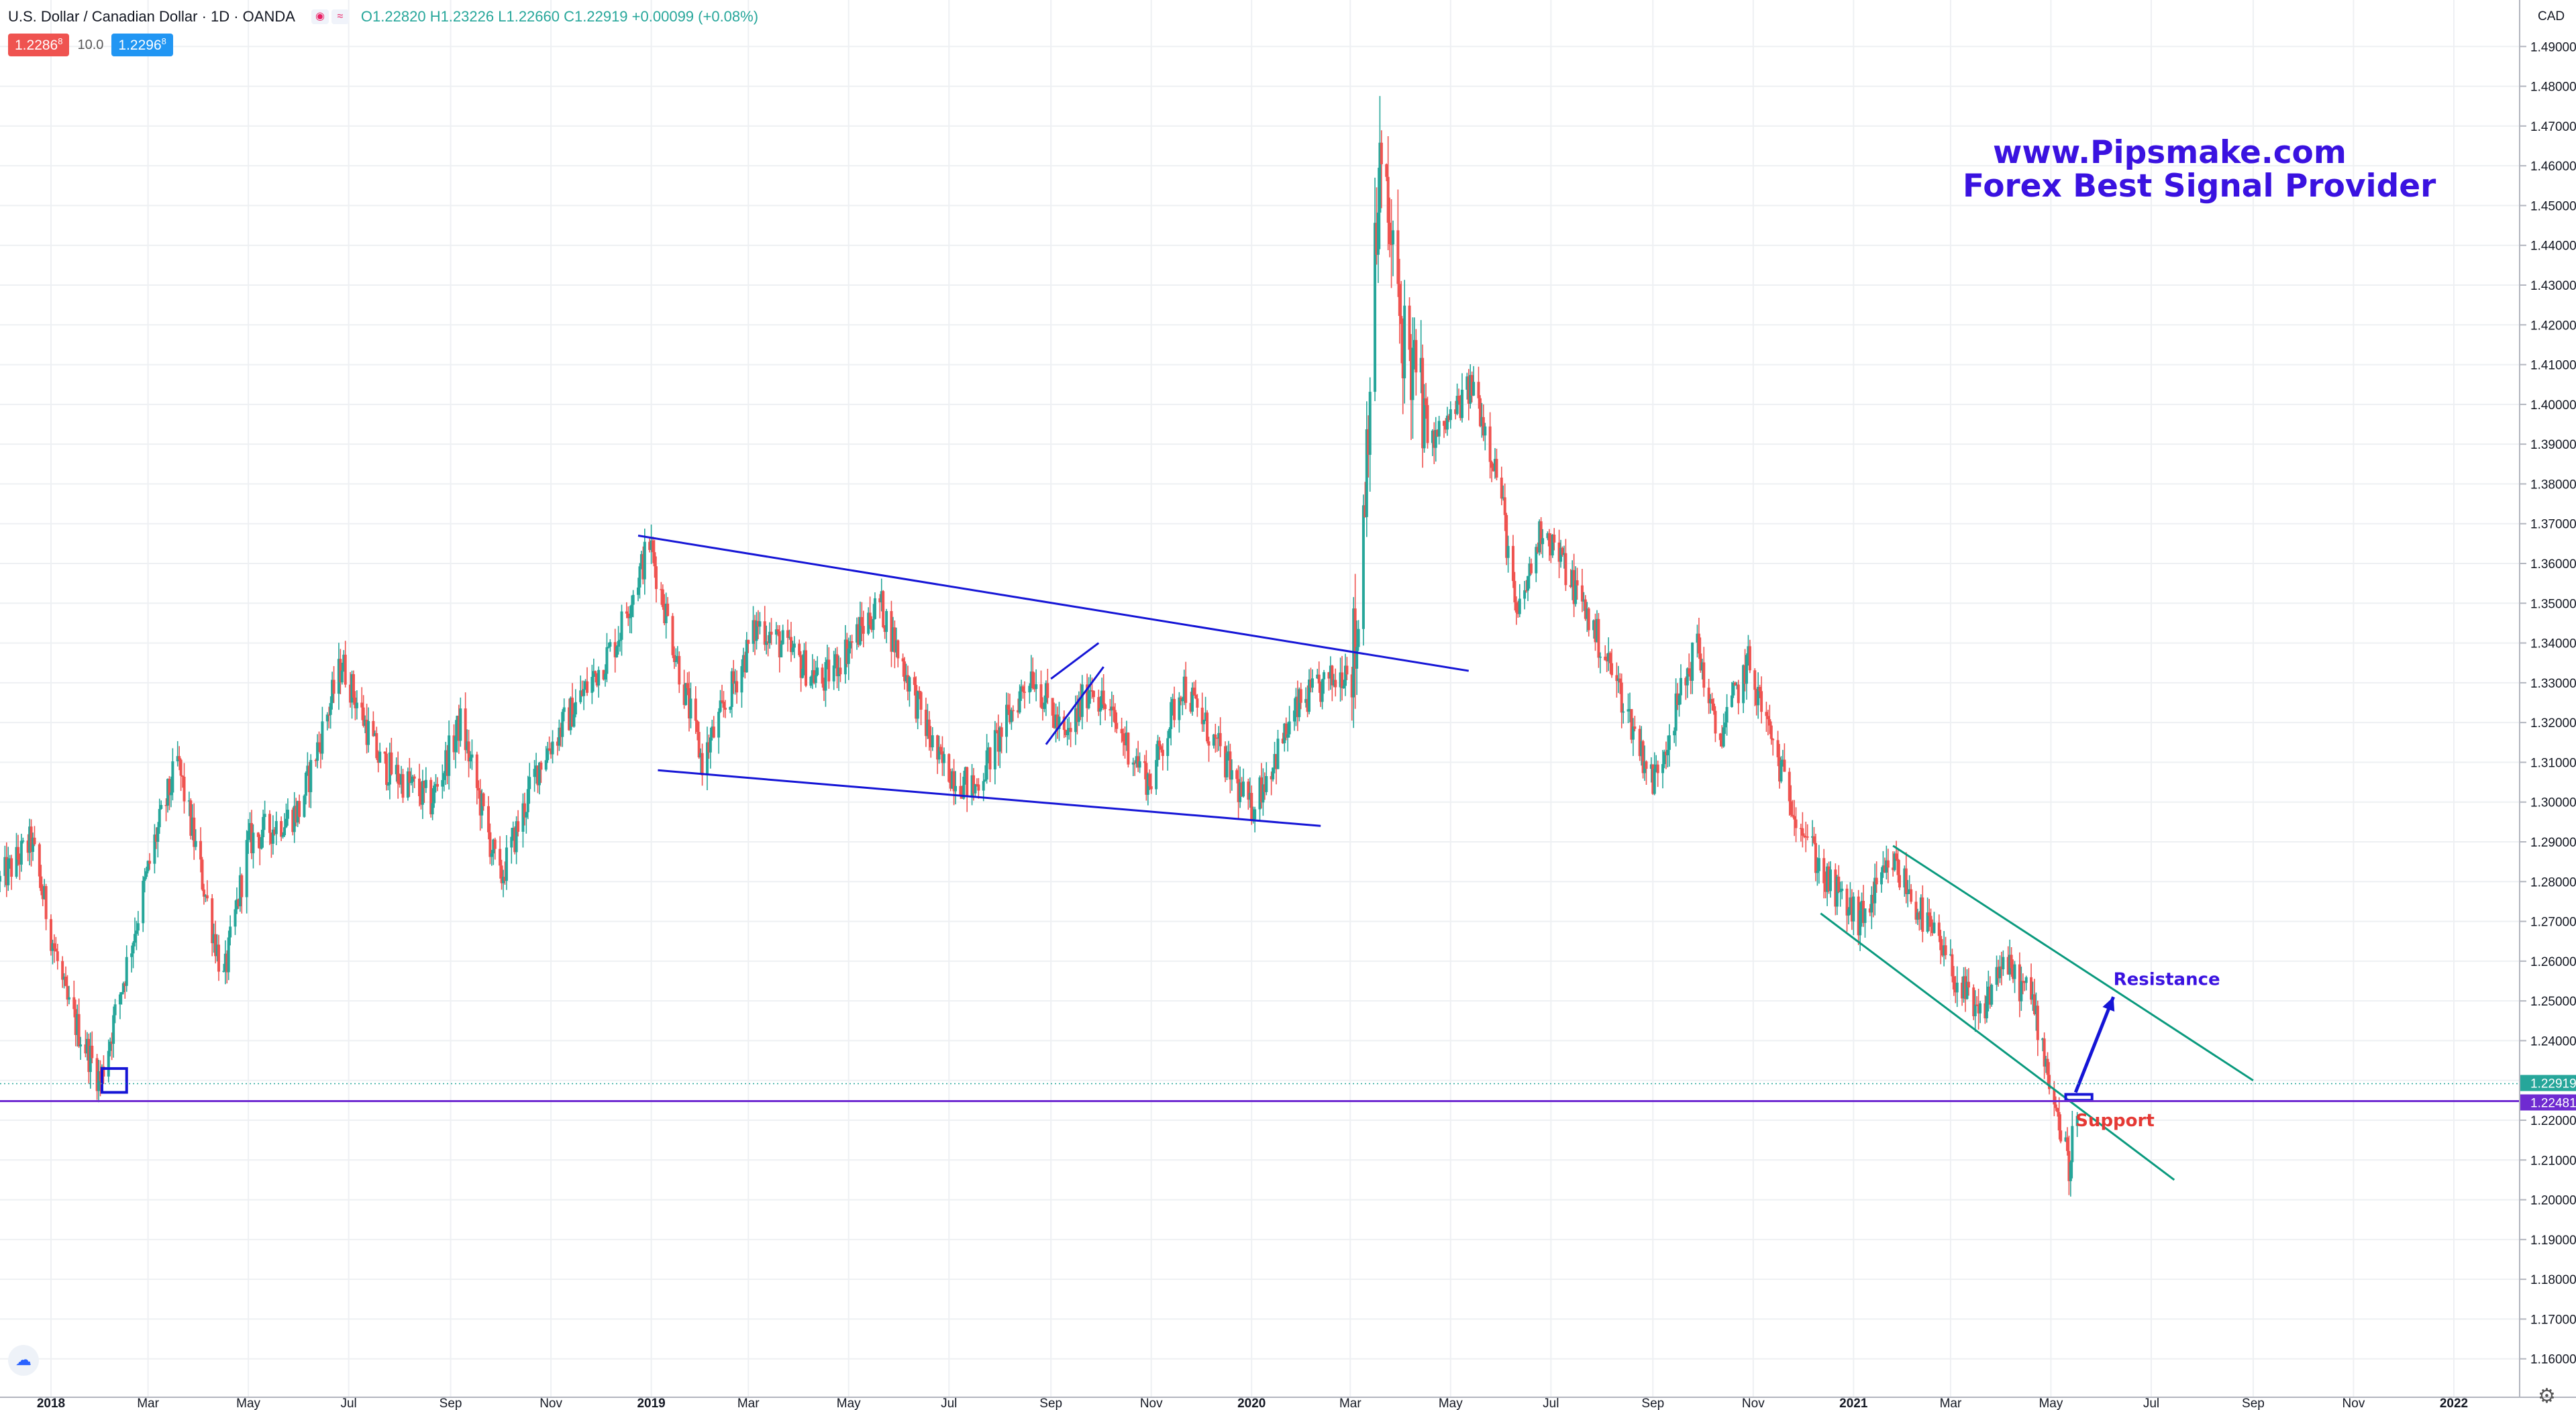  Describe the element at coordinates (23, 1360) in the screenshot. I see `tradingview-logo-icon: ☁` at that location.